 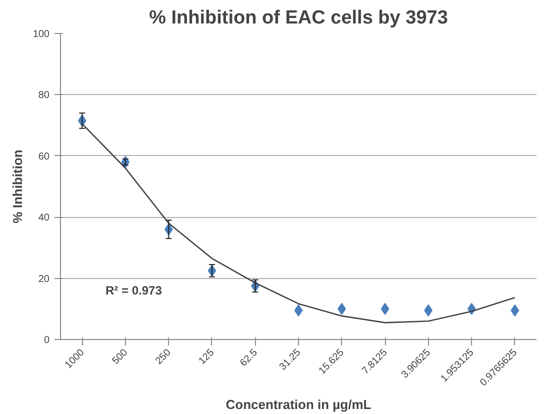 I want to click on annotation: R² = 0.973, so click(x=134, y=291).